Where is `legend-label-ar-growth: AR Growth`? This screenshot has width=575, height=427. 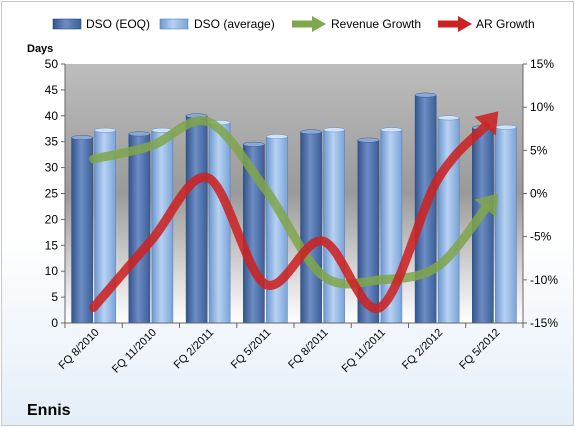 legend-label-ar-growth: AR Growth is located at coordinates (505, 24).